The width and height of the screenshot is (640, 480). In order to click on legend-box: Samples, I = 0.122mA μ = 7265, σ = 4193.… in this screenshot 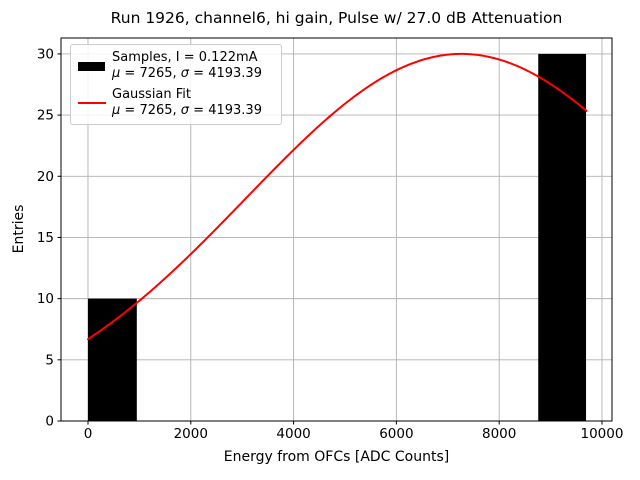, I will do `click(176, 84)`.